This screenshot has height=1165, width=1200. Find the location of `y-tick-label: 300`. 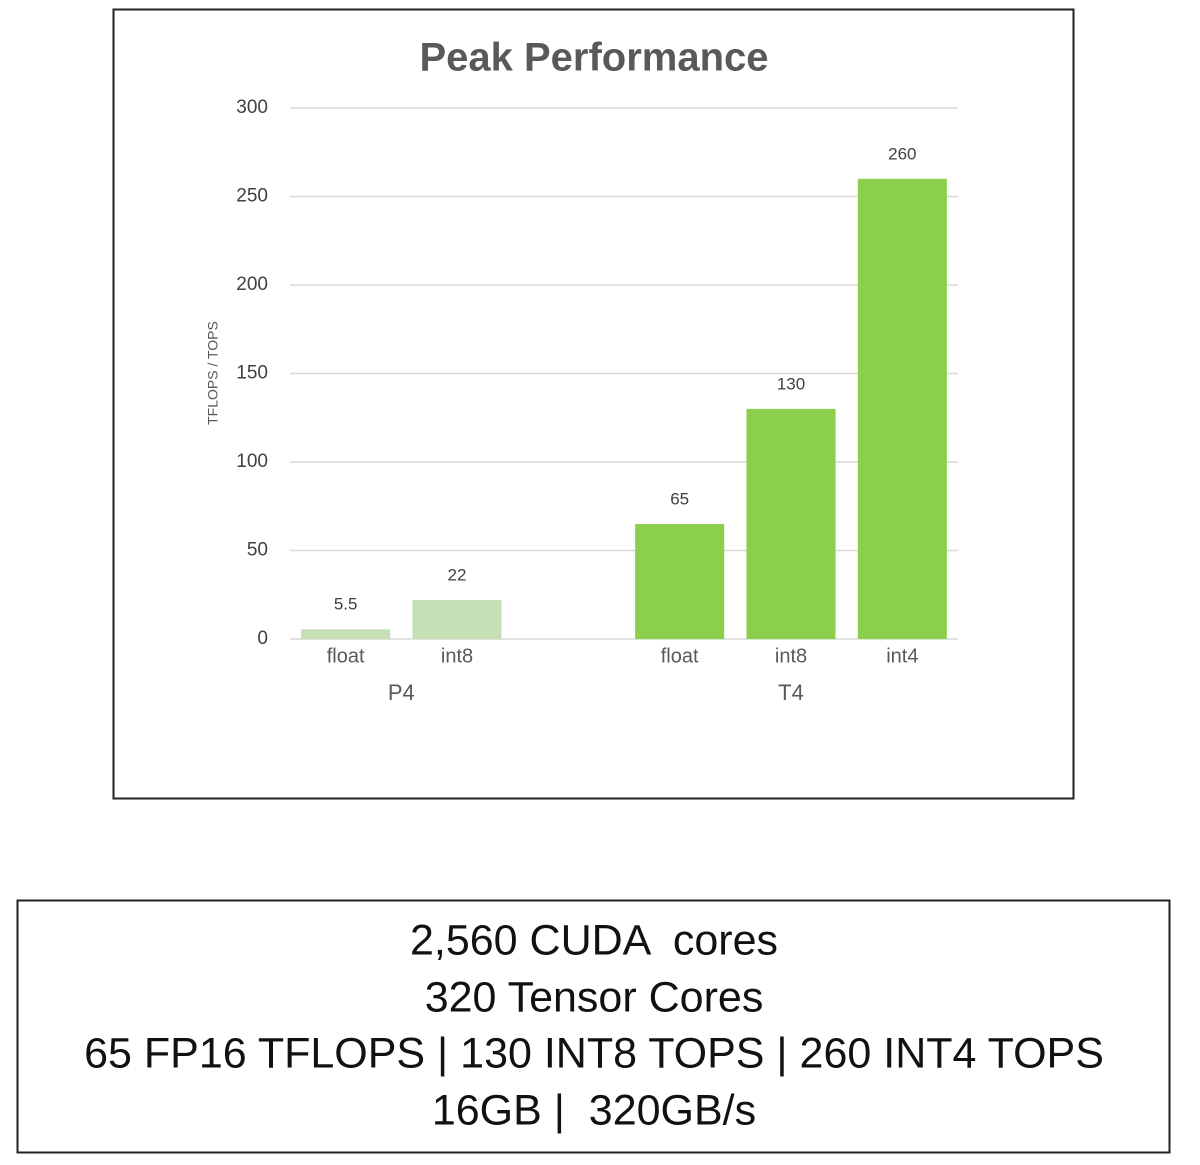

y-tick-label: 300 is located at coordinates (252, 107).